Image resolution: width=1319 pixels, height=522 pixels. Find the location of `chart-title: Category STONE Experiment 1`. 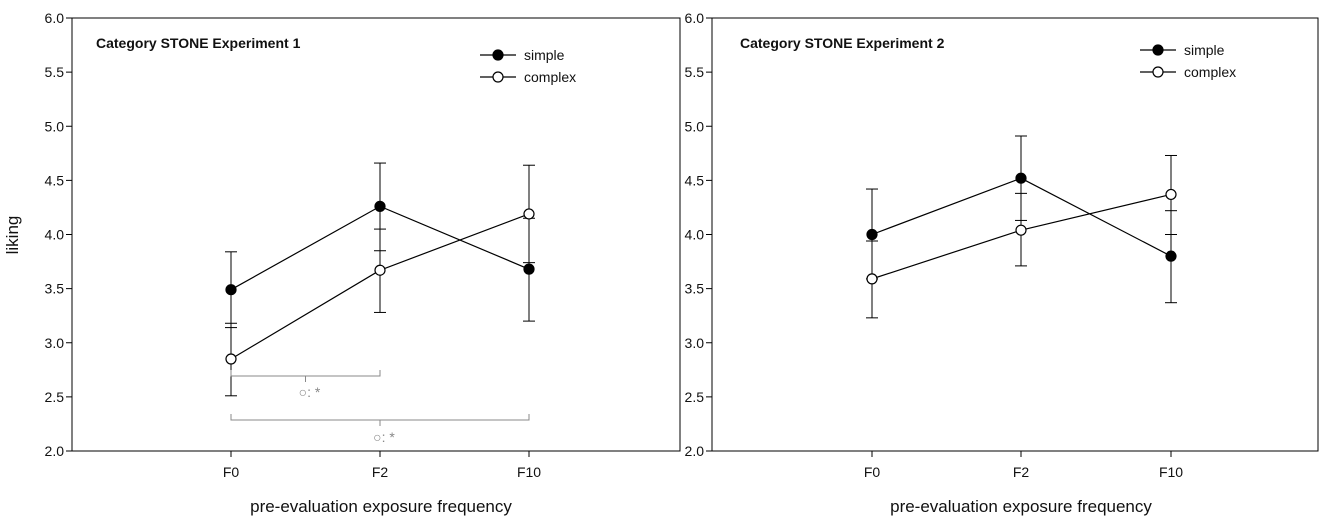

chart-title: Category STONE Experiment 1 is located at coordinates (198, 43).